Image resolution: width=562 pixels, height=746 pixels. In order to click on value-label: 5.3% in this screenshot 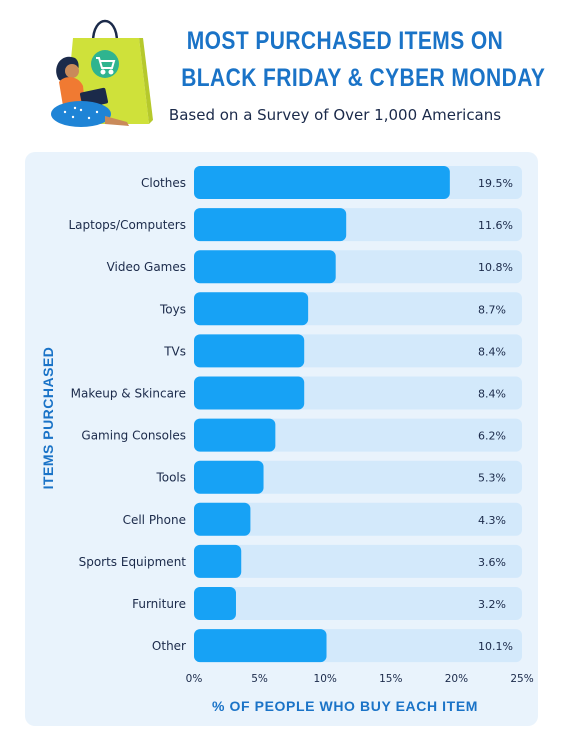, I will do `click(492, 478)`.